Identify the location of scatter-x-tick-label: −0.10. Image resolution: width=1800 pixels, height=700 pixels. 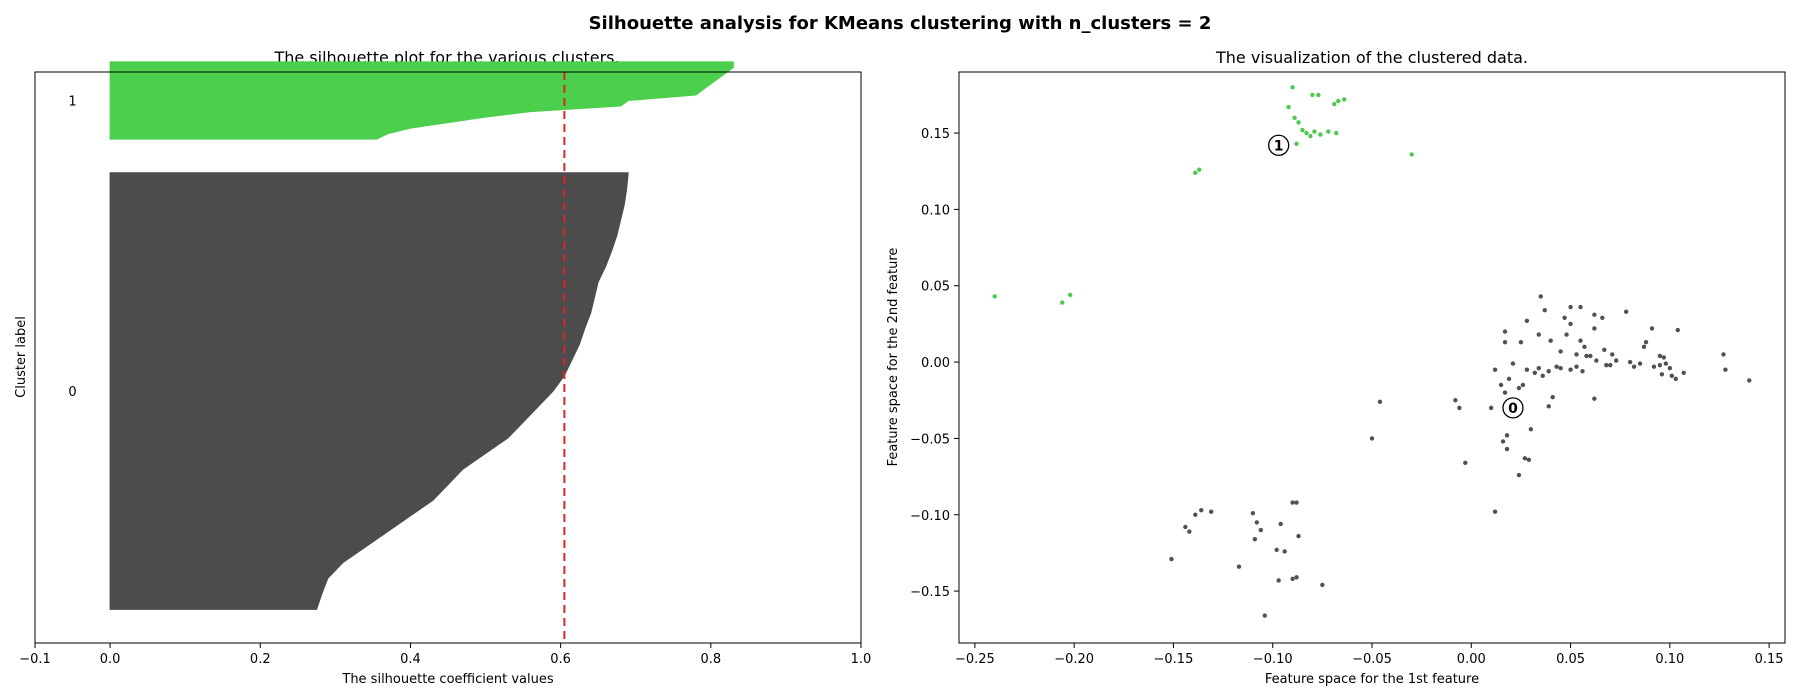
(1273, 659).